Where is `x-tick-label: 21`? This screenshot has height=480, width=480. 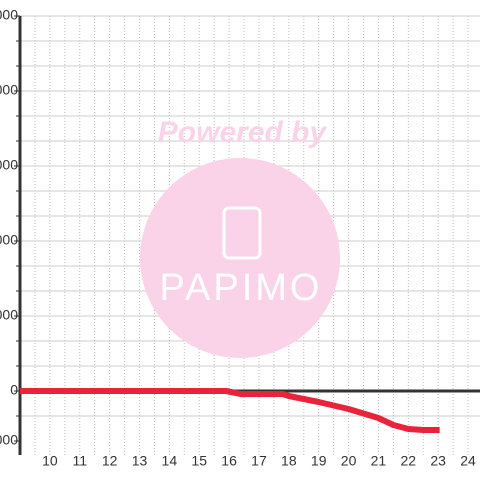
x-tick-label: 21 is located at coordinates (379, 461).